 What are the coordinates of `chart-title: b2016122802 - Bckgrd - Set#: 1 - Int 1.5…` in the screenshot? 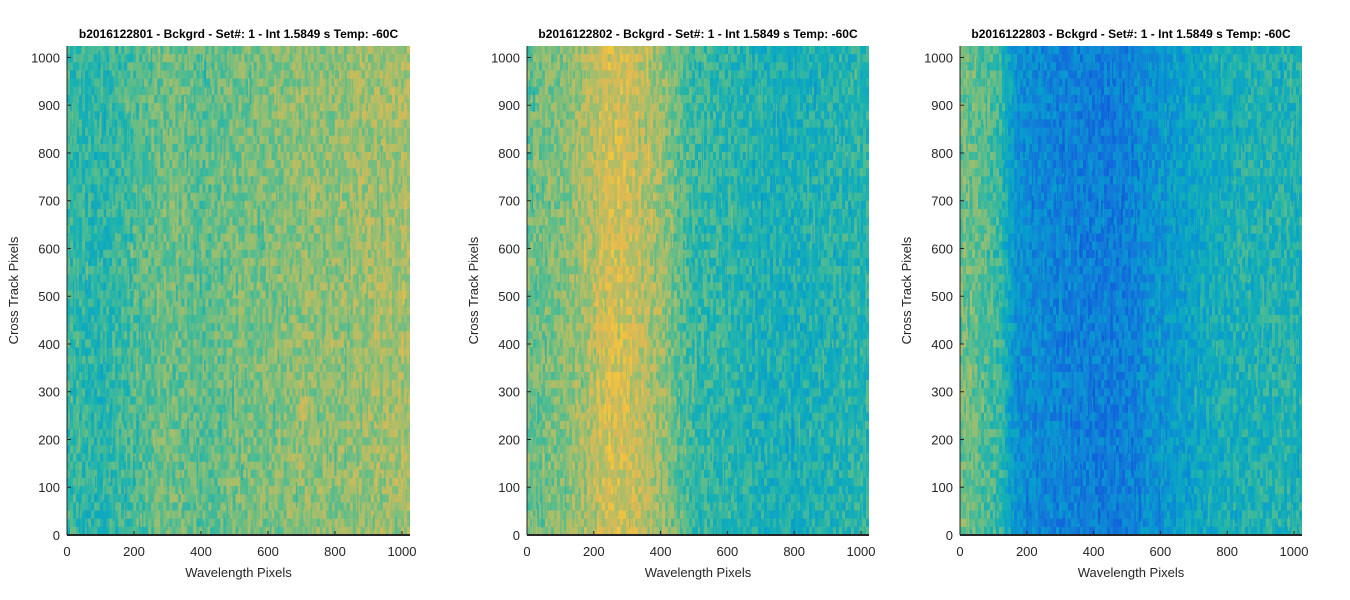 It's located at (698, 34).